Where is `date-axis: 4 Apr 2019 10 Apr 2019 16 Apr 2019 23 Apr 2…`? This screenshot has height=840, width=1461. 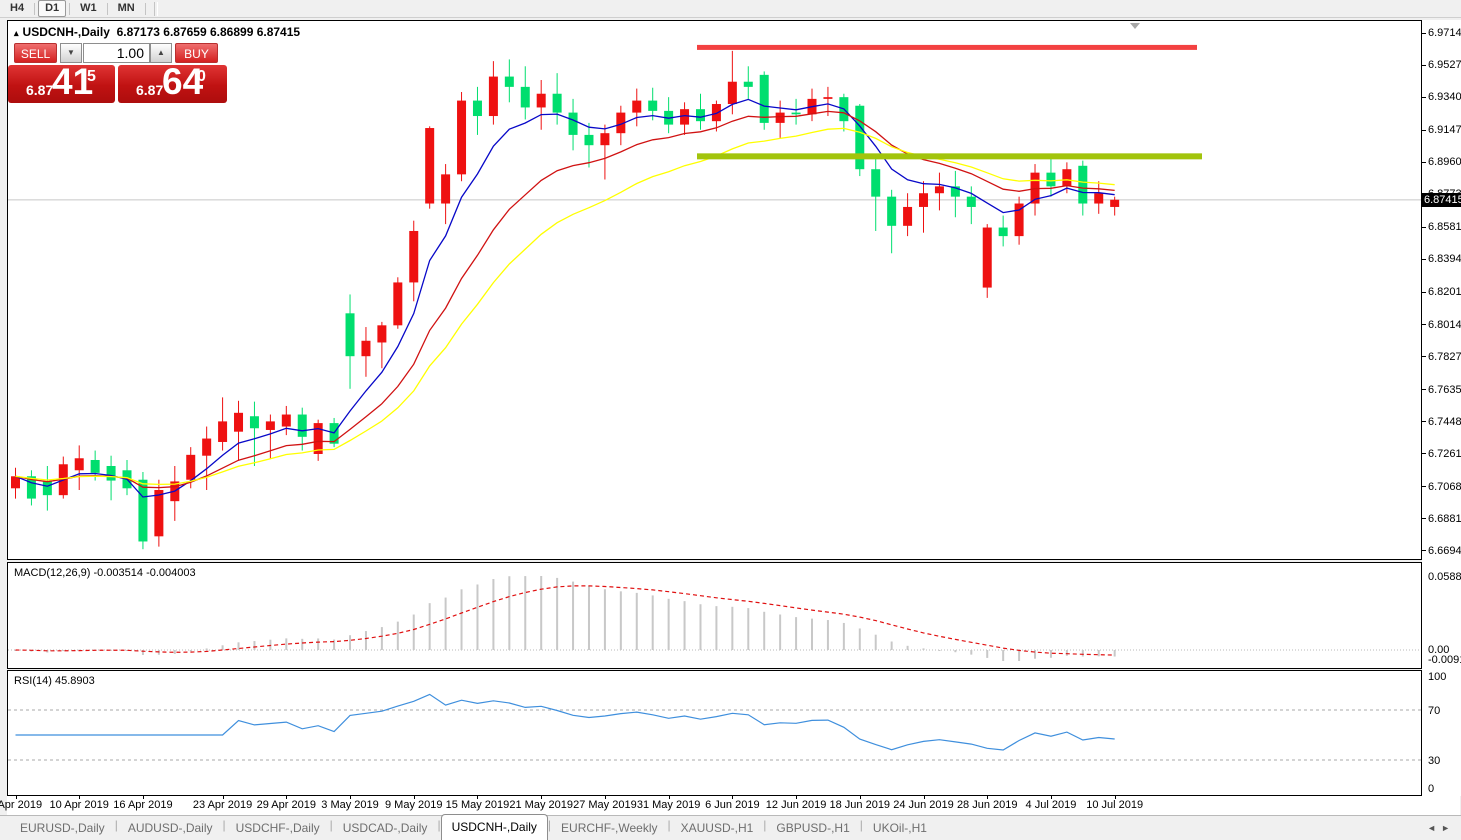
date-axis: 4 Apr 2019 10 Apr 2019 16 Apr 2019 23 Apr 2… is located at coordinates (730, 805).